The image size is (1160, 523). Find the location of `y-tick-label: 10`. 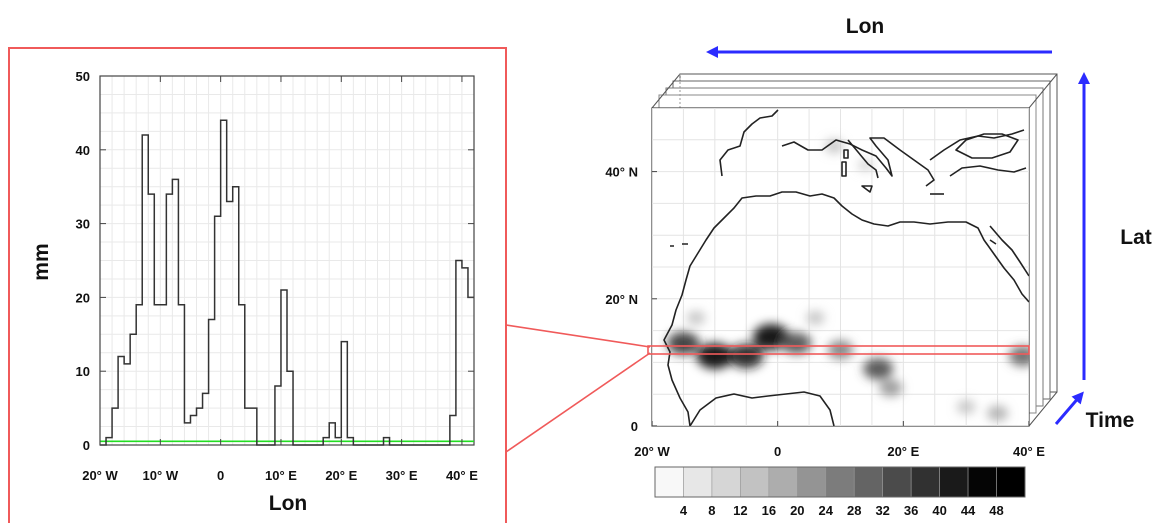

y-tick-label: 10 is located at coordinates (83, 371).